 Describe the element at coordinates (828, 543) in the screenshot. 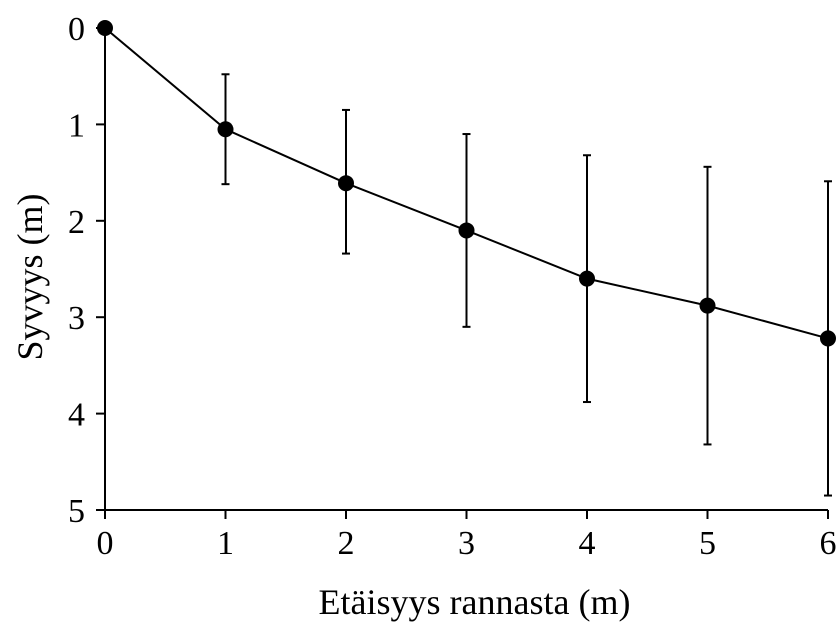

I see `x-tick-label: 6` at that location.